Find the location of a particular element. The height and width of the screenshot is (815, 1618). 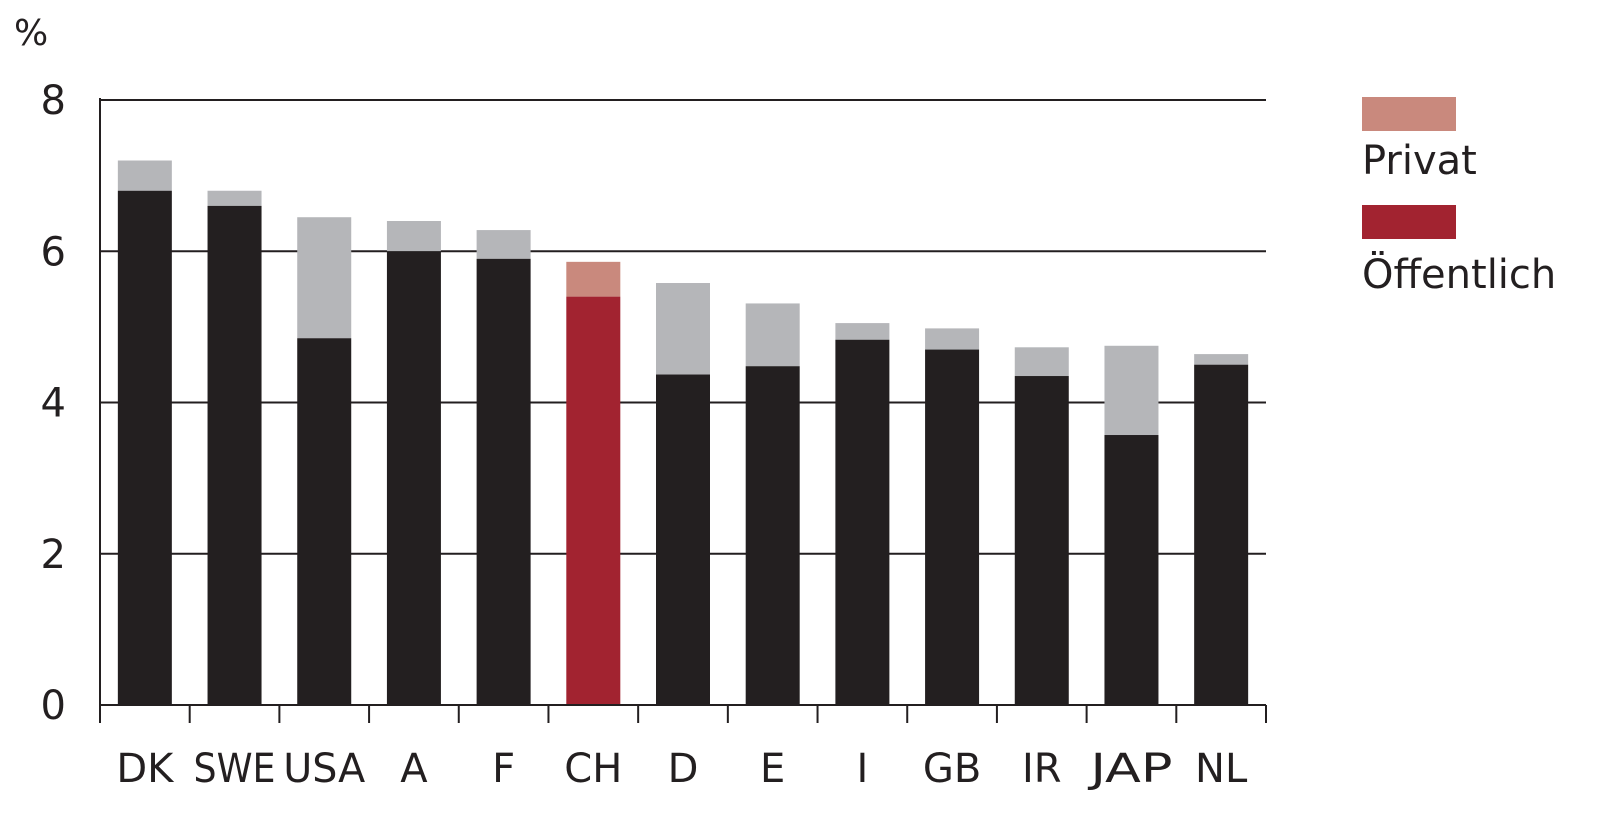

legend-swatch-privat is located at coordinates (1409, 114).